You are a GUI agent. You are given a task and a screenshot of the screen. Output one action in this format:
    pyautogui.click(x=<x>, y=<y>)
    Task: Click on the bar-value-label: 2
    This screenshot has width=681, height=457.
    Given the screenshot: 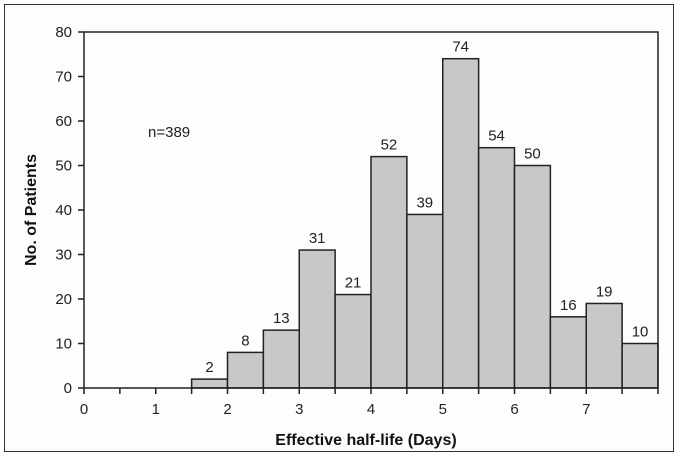 What is the action you would take?
    pyautogui.click(x=209, y=367)
    